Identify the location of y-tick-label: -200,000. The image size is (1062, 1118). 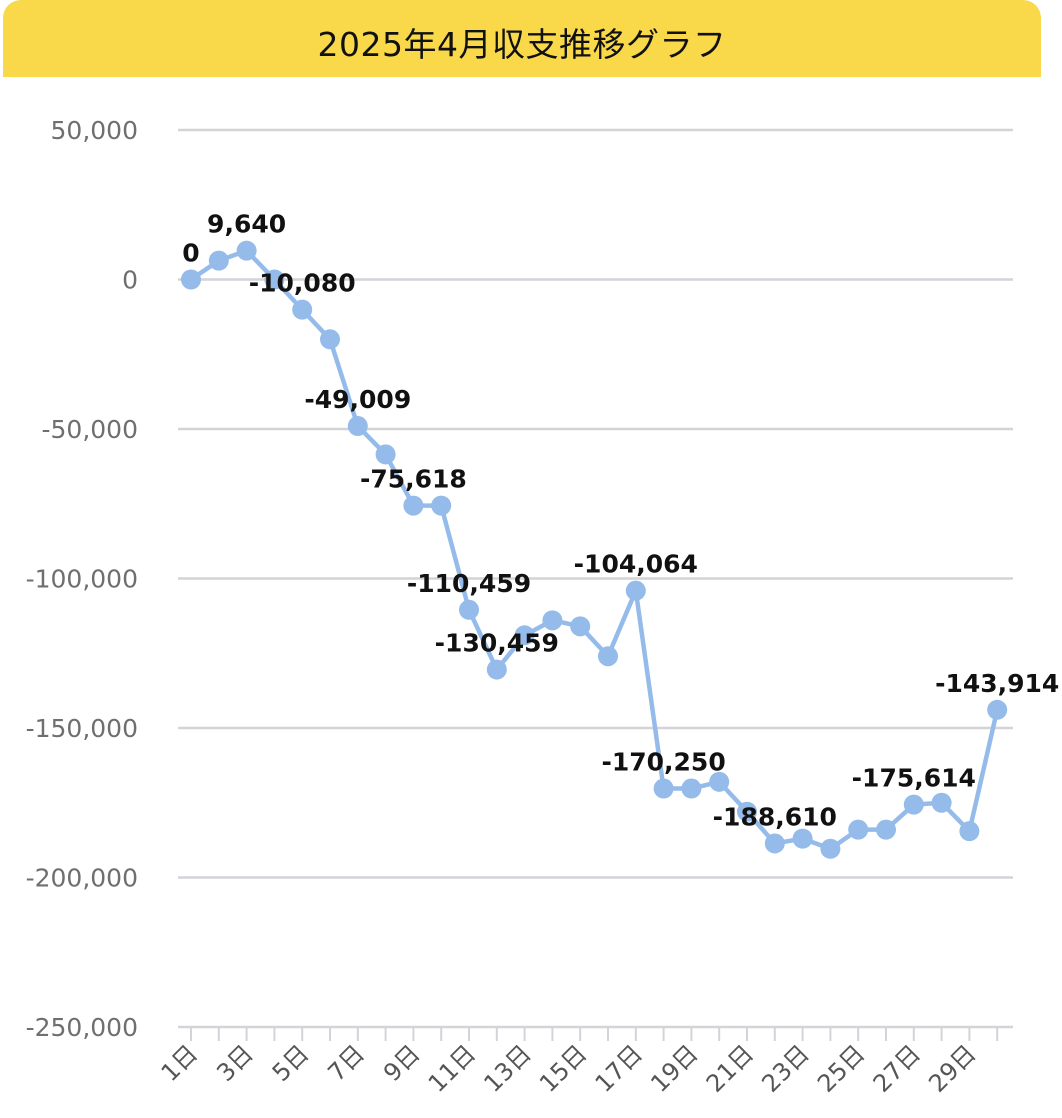
(82, 878).